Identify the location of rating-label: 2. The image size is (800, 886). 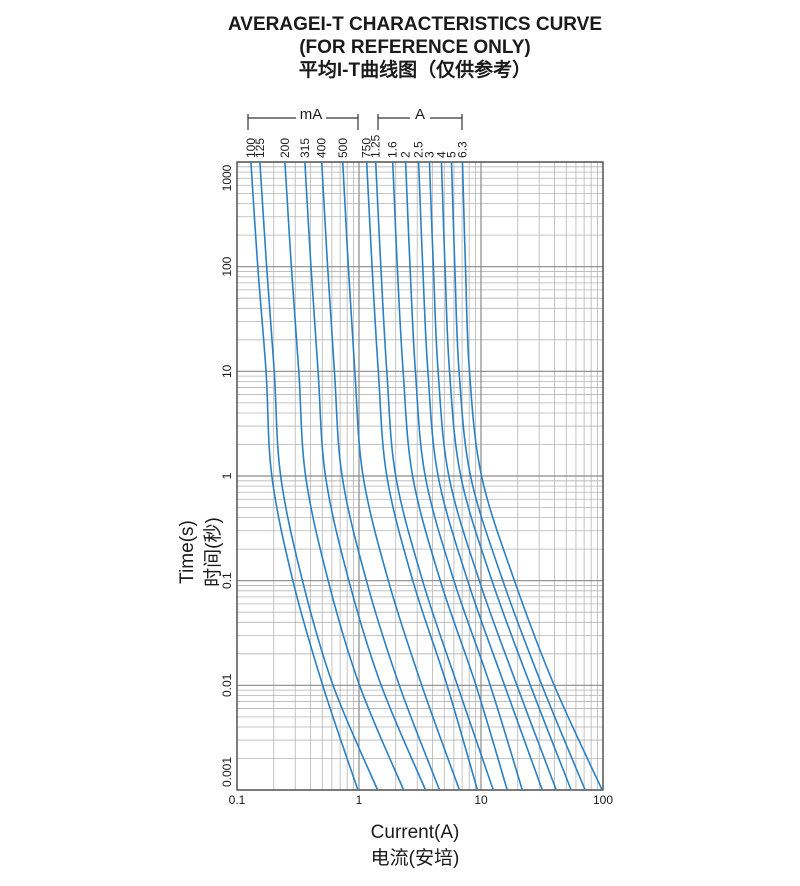
(406, 154).